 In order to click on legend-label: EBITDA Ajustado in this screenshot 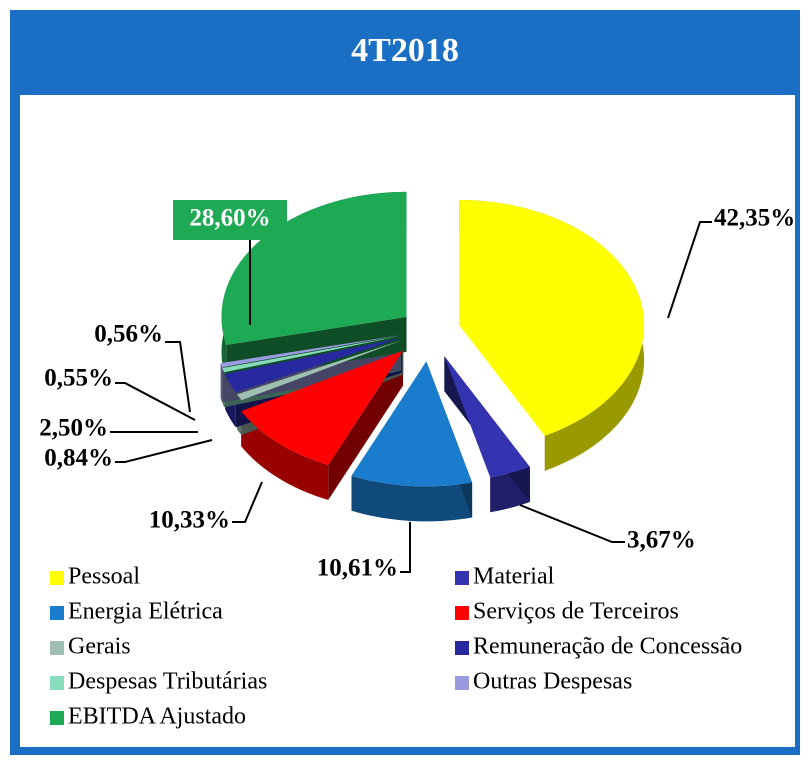, I will do `click(157, 717)`.